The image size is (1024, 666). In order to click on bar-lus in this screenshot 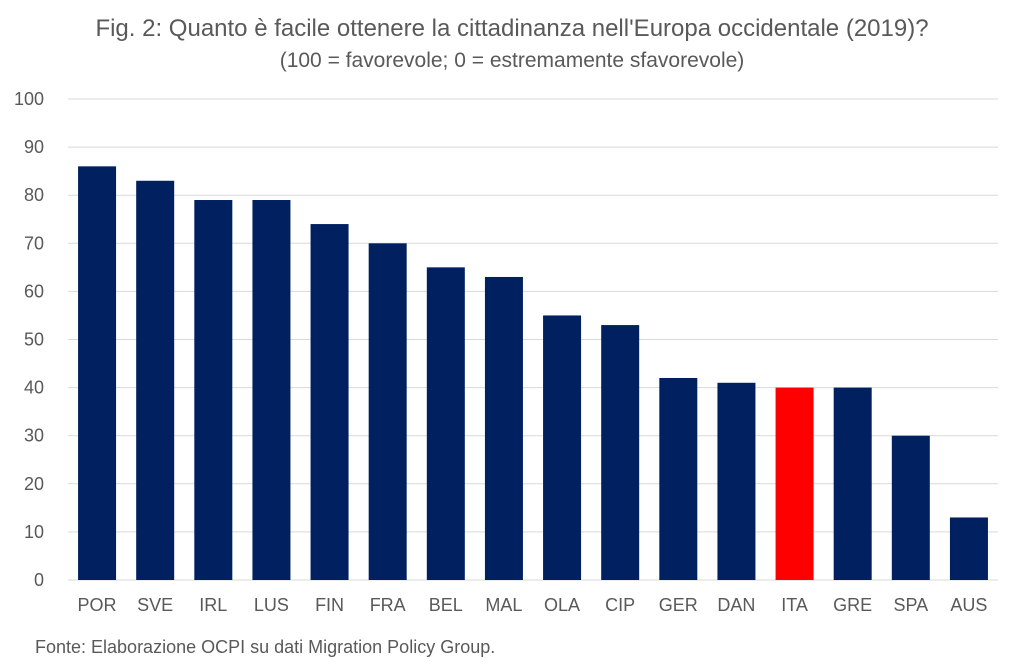, I will do `click(271, 390)`.